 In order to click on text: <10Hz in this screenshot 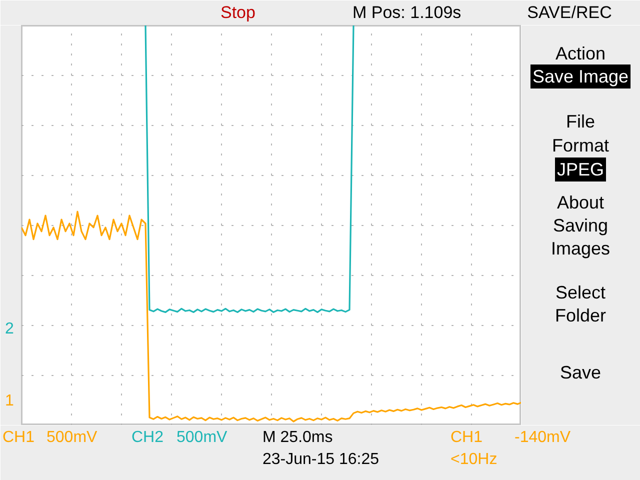, I will do `click(474, 459)`.